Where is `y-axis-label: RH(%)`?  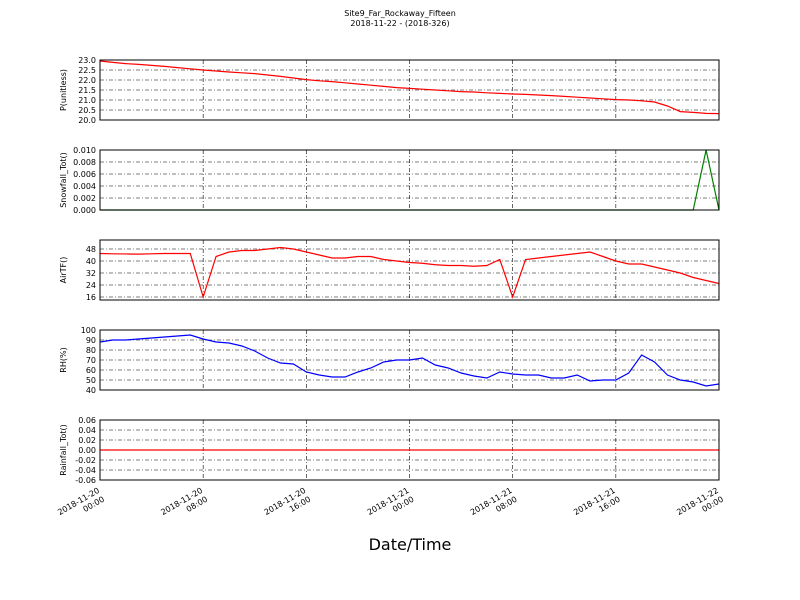 y-axis-label: RH(%) is located at coordinates (63, 359).